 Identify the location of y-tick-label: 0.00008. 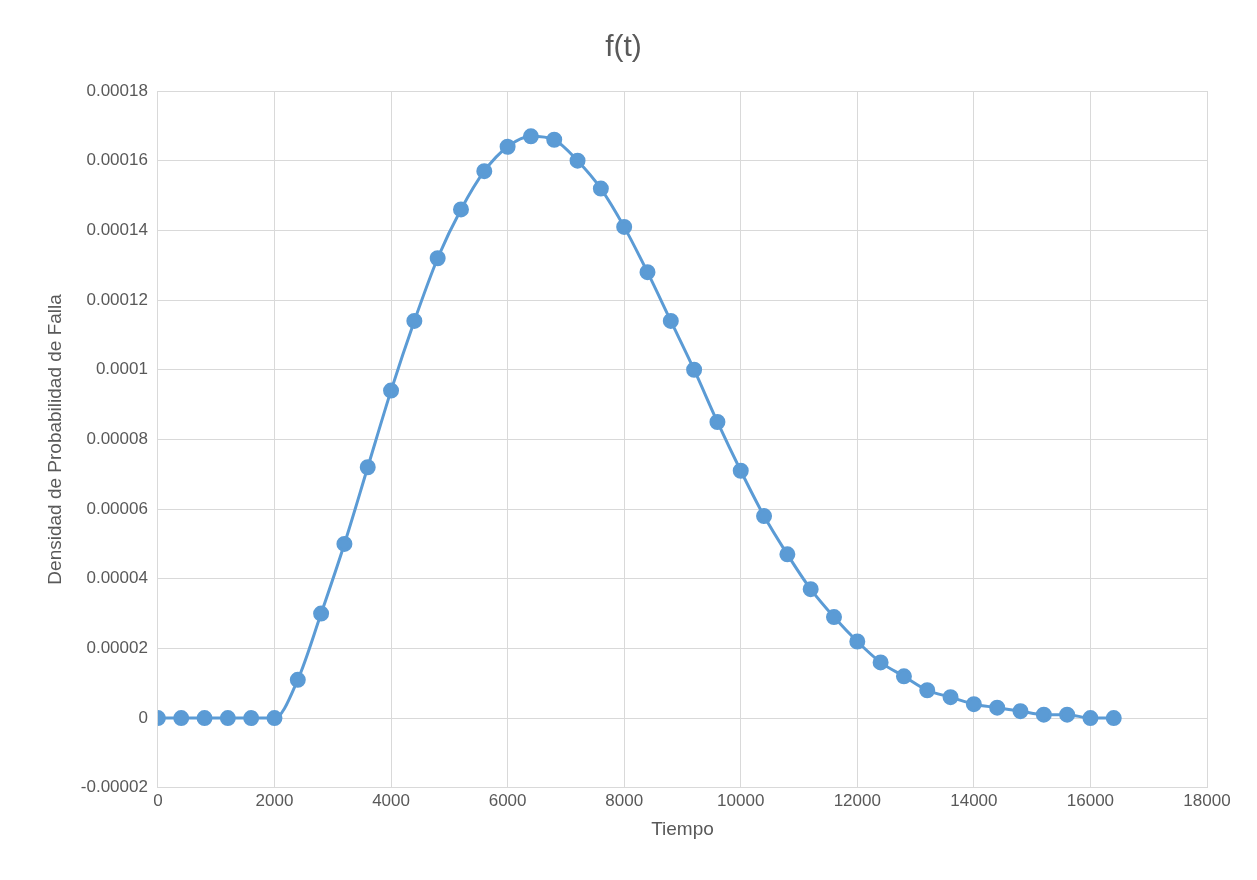
(117, 439).